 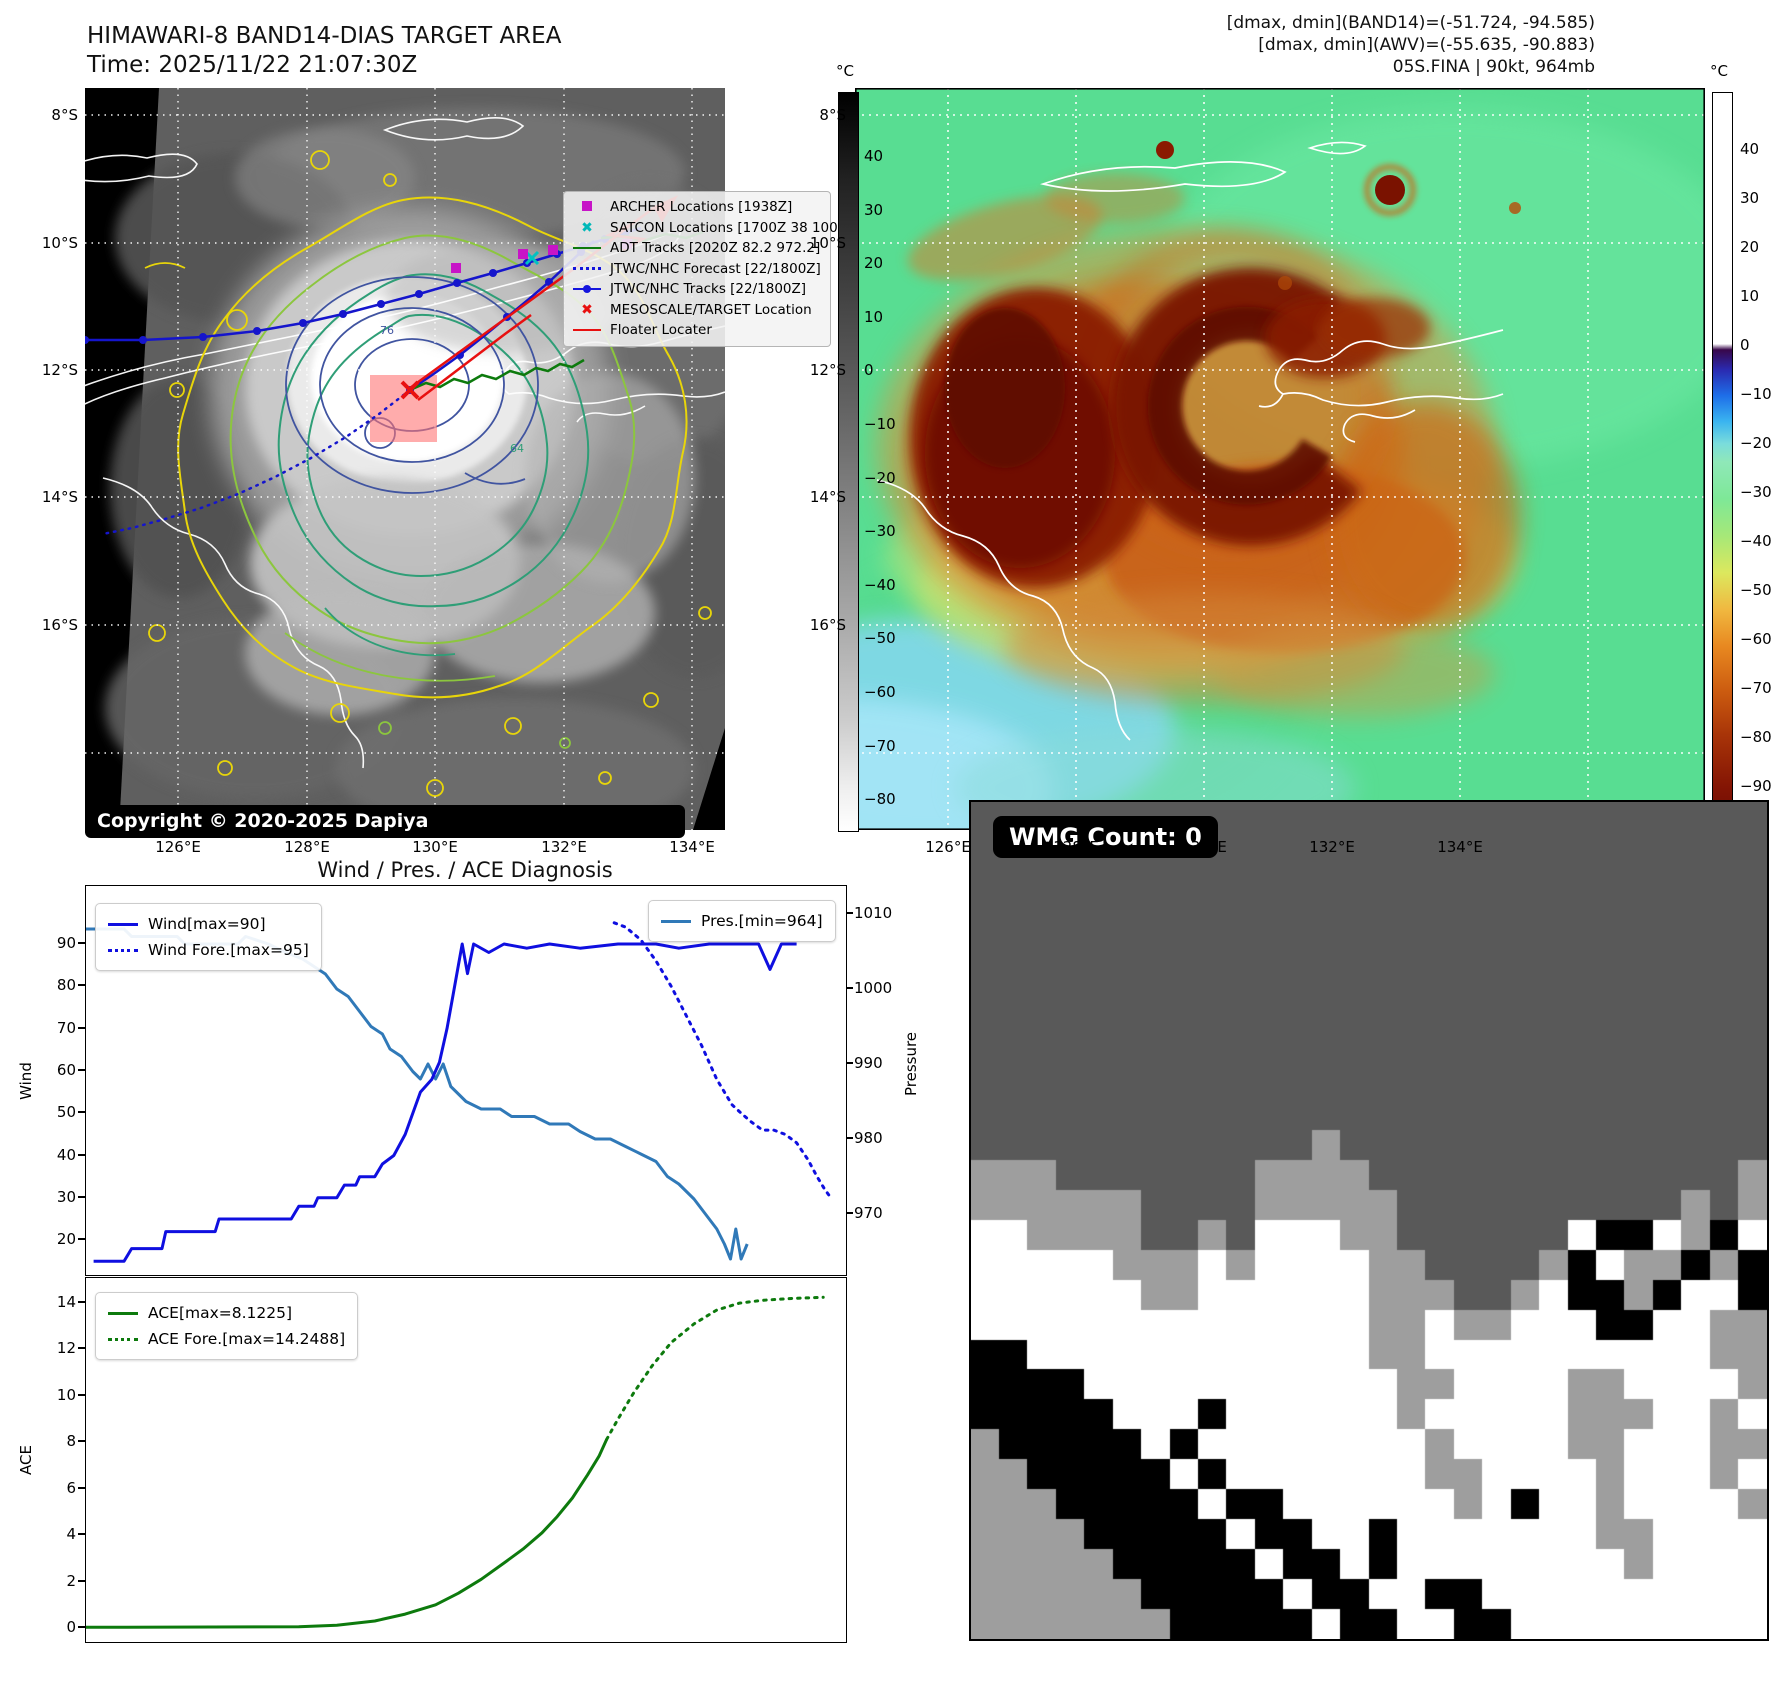 What do you see at coordinates (66, 1196) in the screenshot?
I see `wind-axis-tick: 30` at bounding box center [66, 1196].